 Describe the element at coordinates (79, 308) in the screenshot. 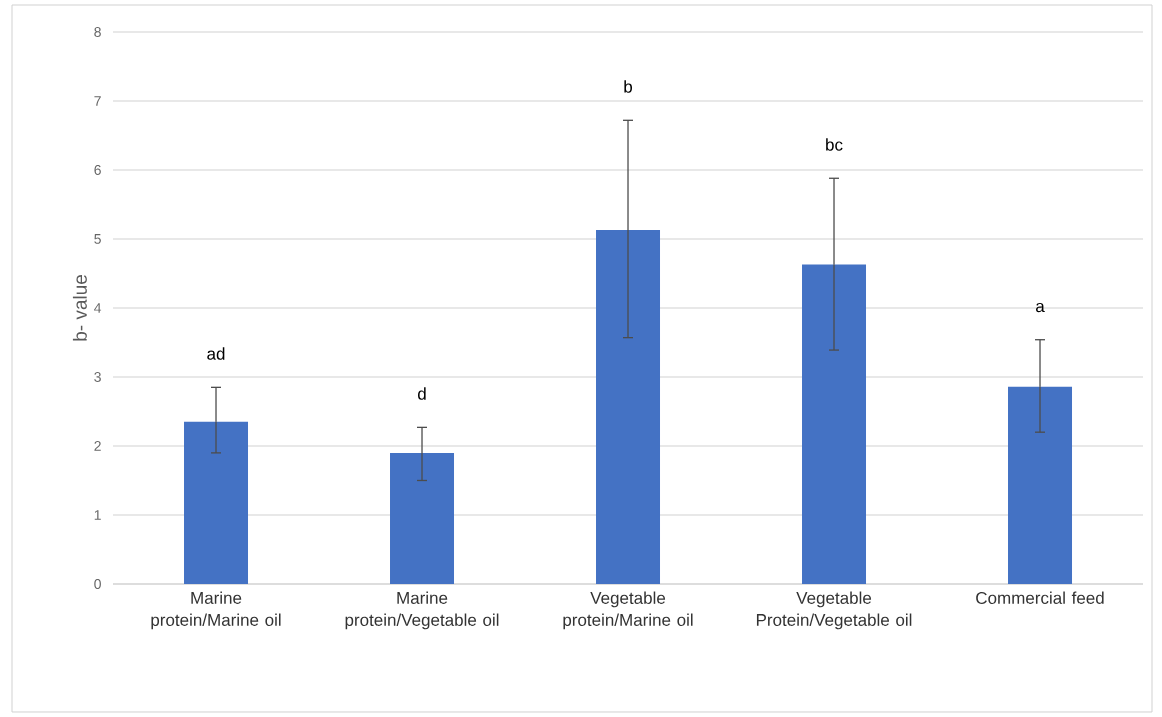

I see `y-axis-title: b- value` at that location.